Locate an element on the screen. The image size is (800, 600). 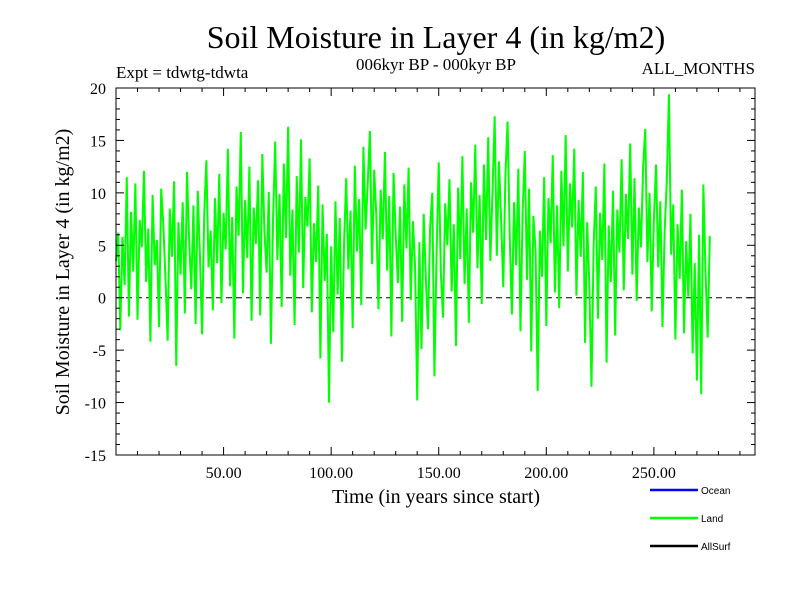
months-label: ALL_MONTHS is located at coordinates (698, 68).